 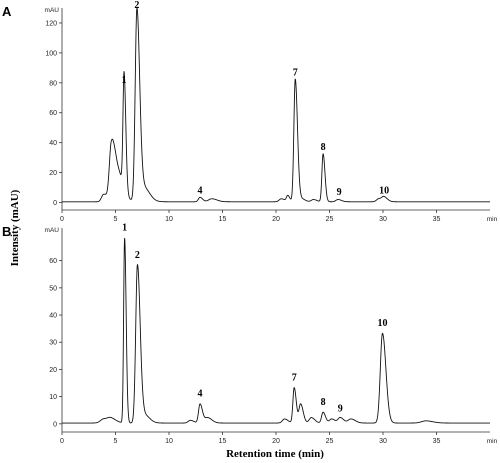 I want to click on y-tick-label: 10, so click(x=53, y=397).